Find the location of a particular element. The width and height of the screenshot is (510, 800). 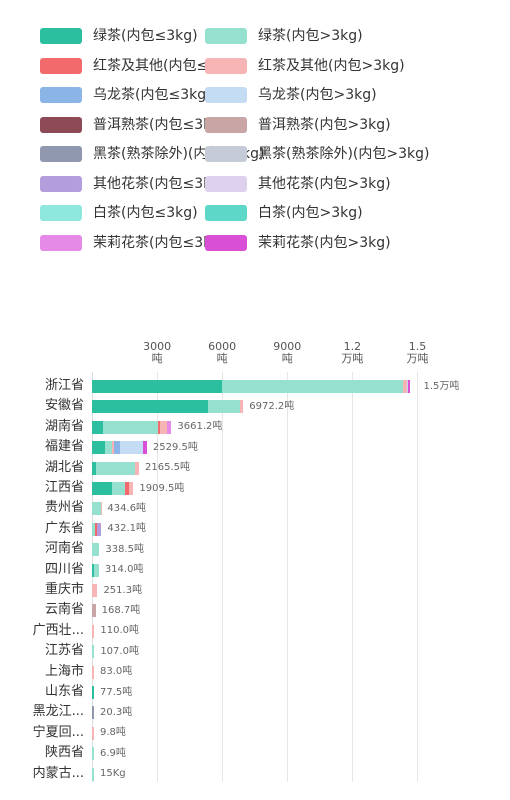

legend-label: 绿茶(内包≤3kg) is located at coordinates (145, 36).